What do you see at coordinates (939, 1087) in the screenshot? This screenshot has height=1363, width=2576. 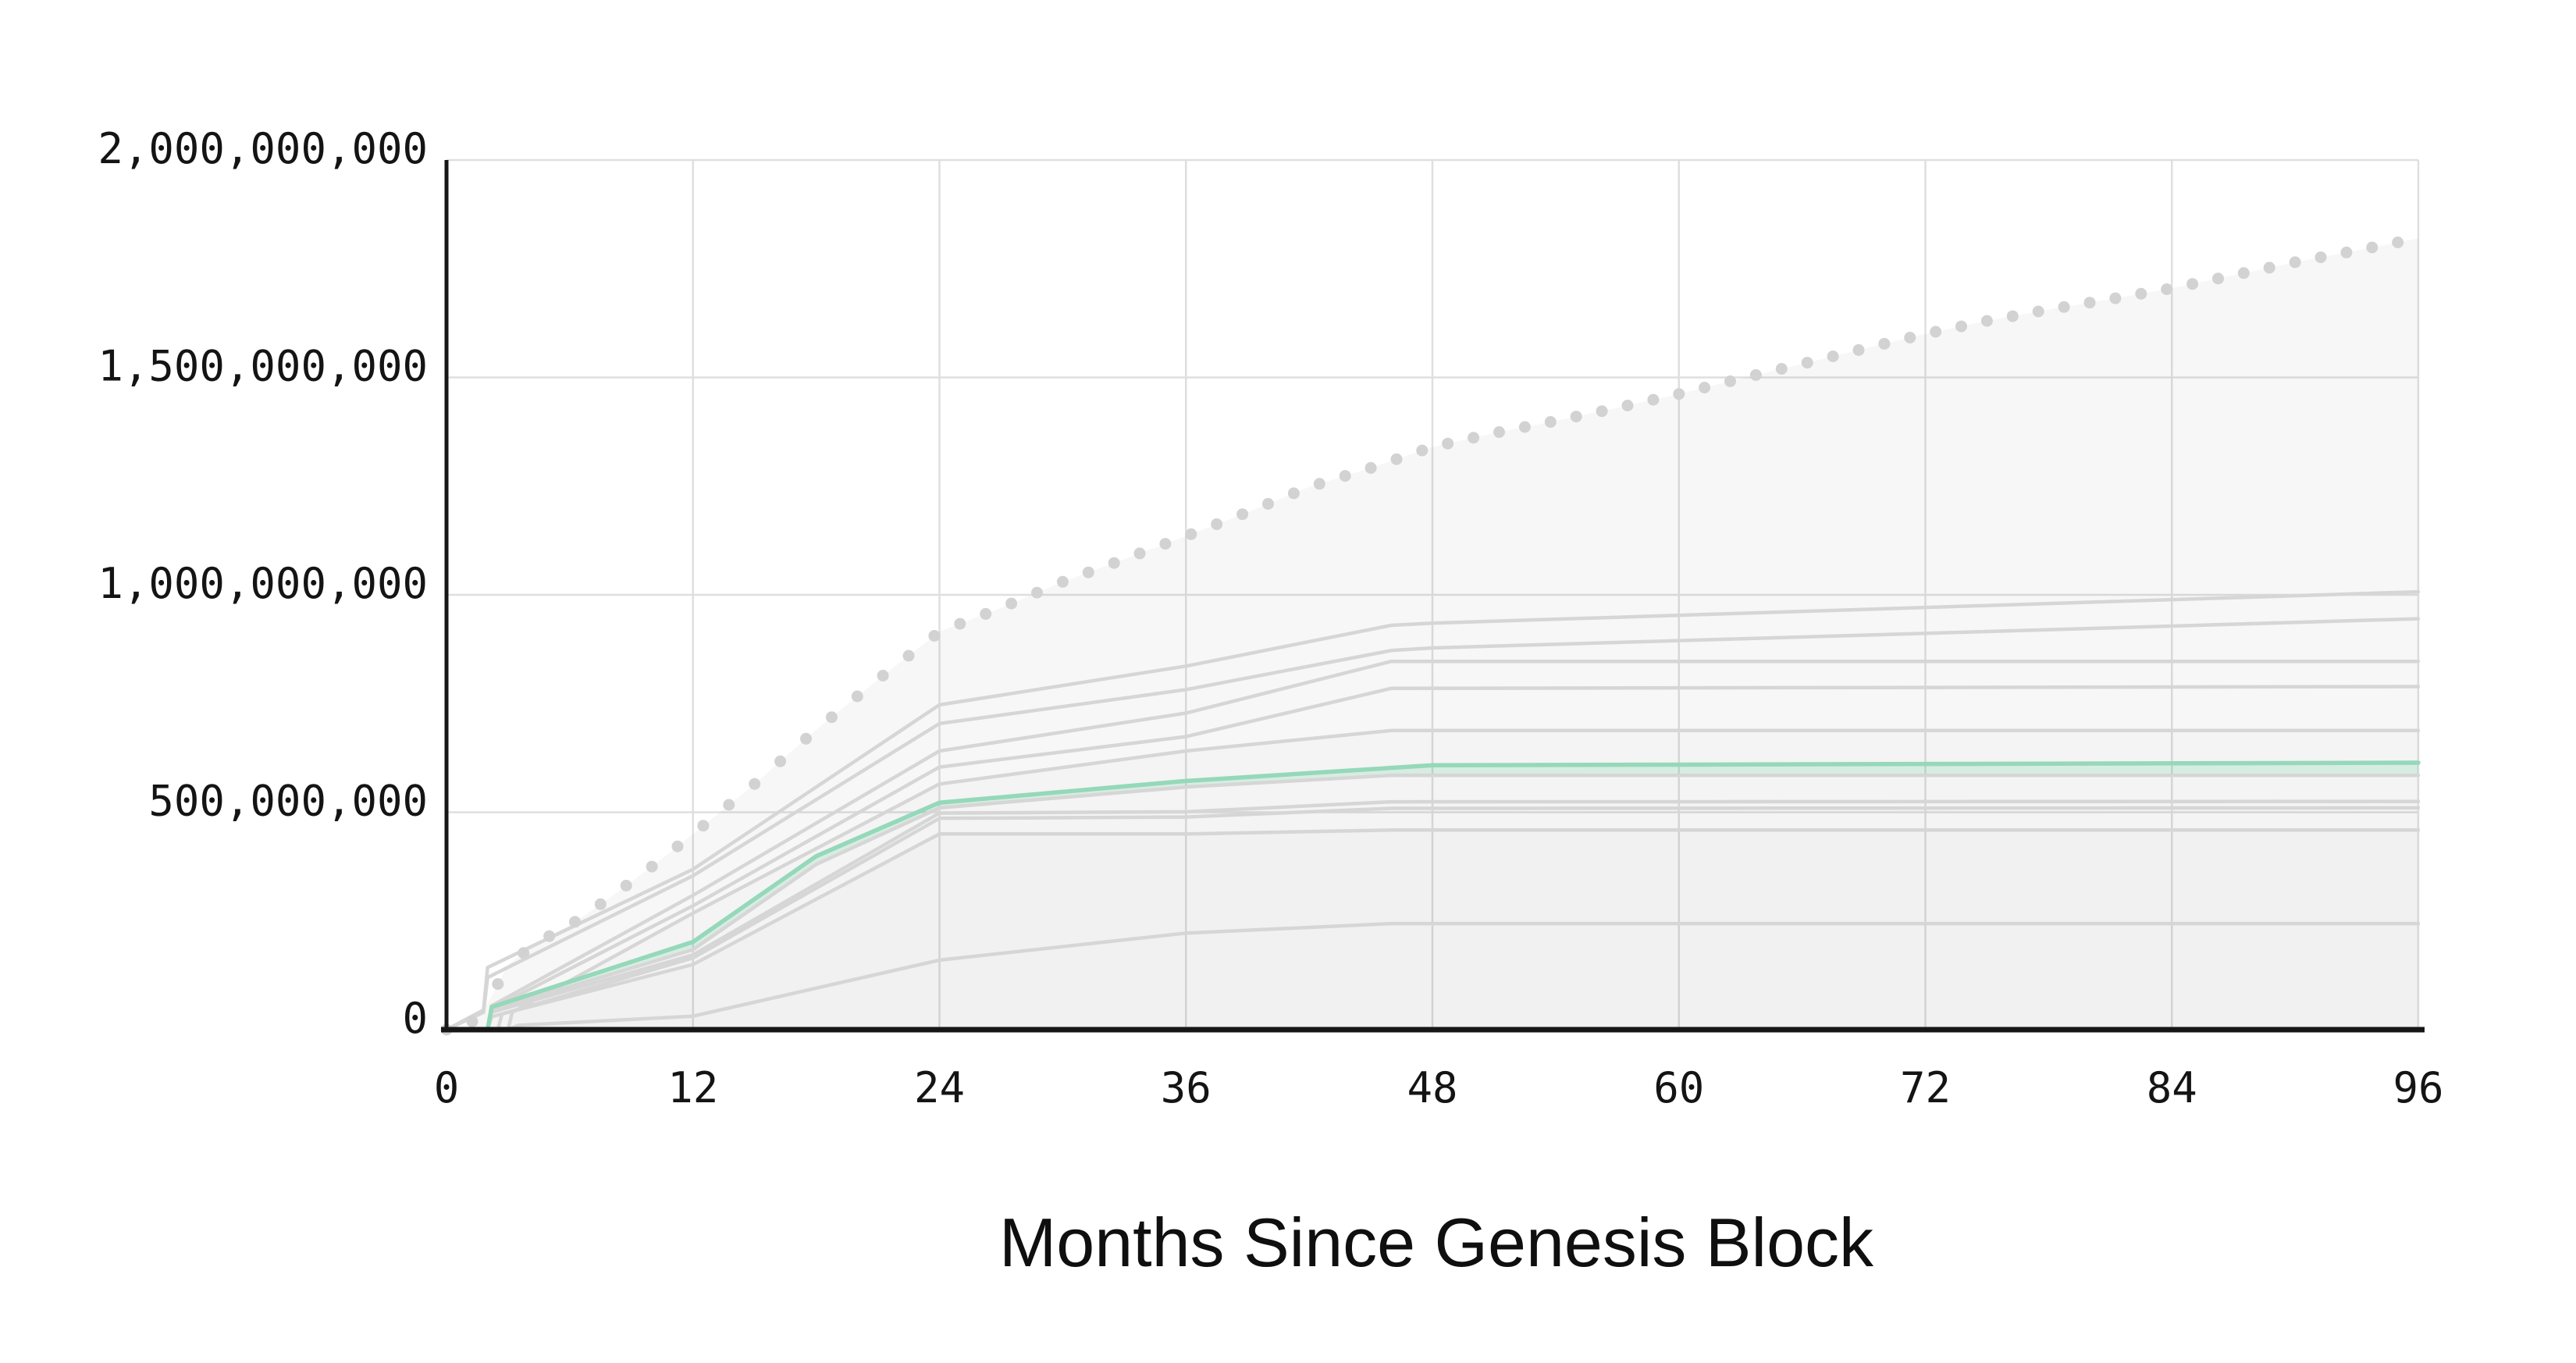 I see `x-tick-label: 24` at bounding box center [939, 1087].